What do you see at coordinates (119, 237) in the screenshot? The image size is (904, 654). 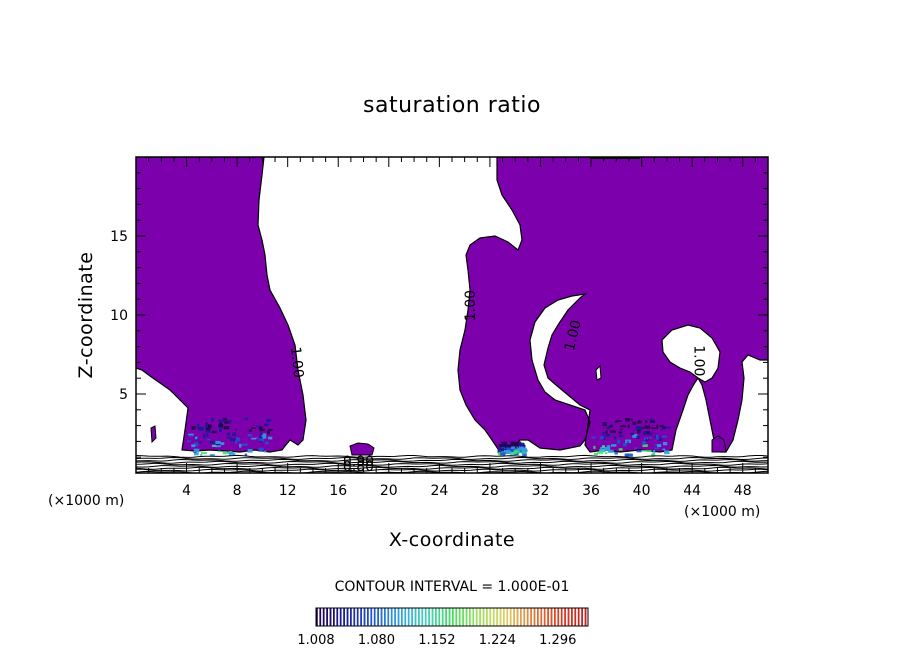 I see `y-tick-label: 15` at bounding box center [119, 237].